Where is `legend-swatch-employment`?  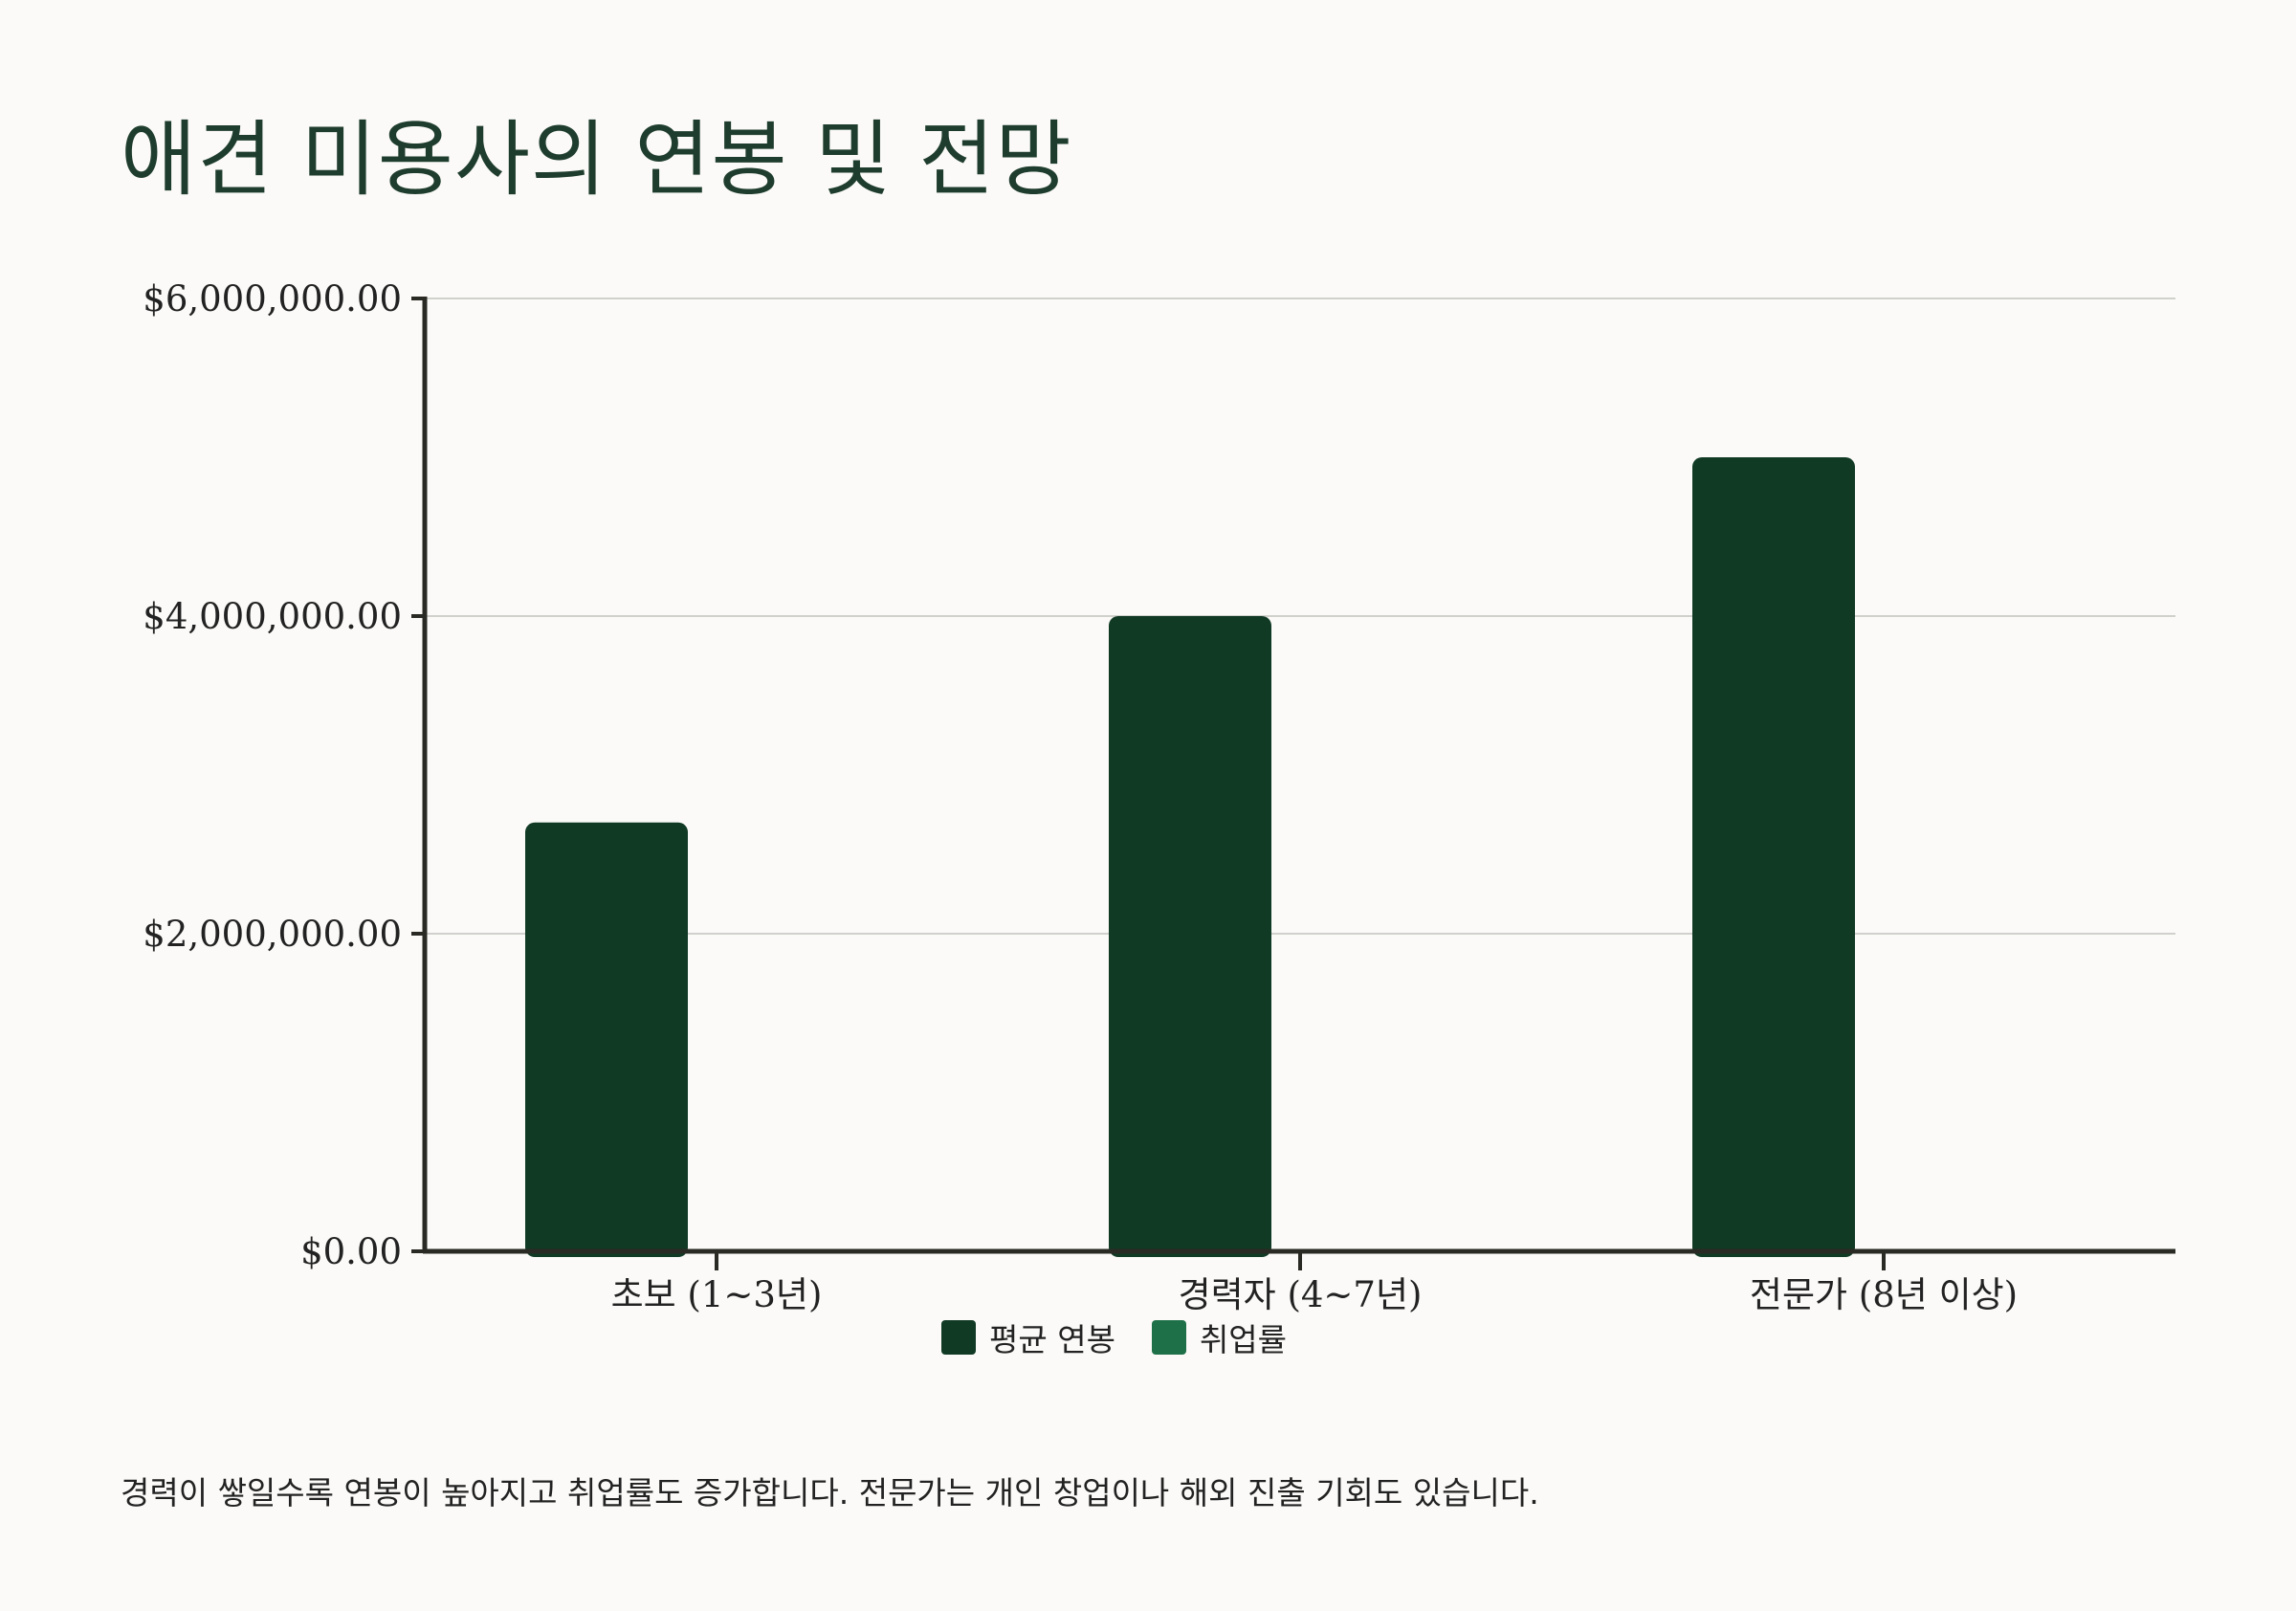
legend-swatch-employment is located at coordinates (1169, 1337).